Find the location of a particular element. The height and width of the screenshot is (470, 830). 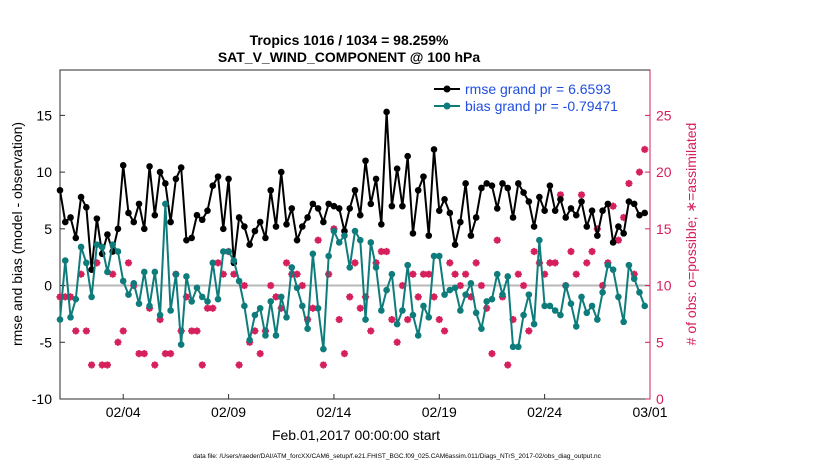

chart-title: Tropics 1016 / 1034 = 98.259% is located at coordinates (349, 40).